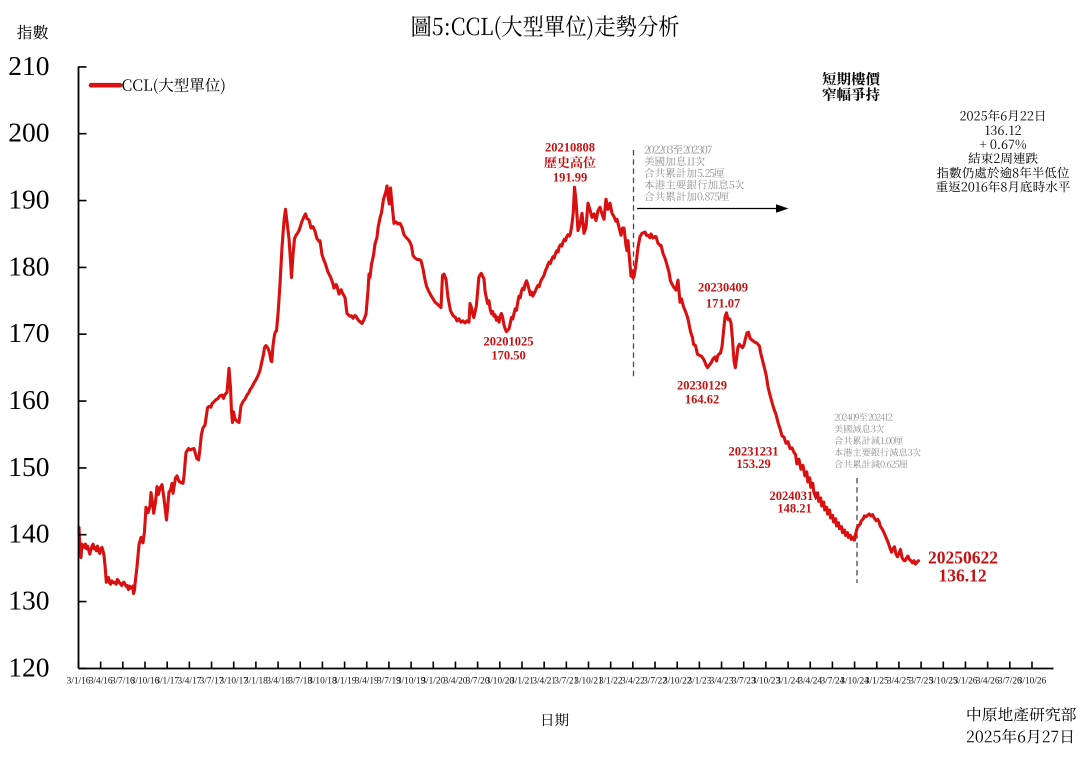 Image resolution: width=1088 pixels, height=762 pixels. Describe the element at coordinates (700, 682) in the screenshot. I see `svg-text: 3/1/23` at that location.